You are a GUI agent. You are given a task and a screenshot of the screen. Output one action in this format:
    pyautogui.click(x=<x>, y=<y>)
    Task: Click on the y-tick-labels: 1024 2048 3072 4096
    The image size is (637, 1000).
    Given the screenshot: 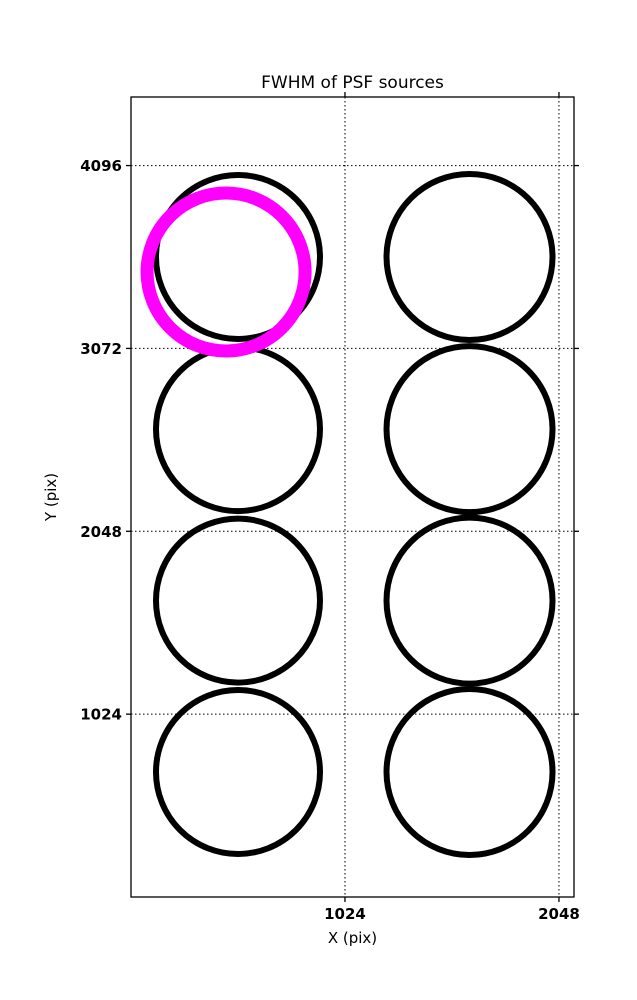 What is the action you would take?
    pyautogui.click(x=101, y=440)
    